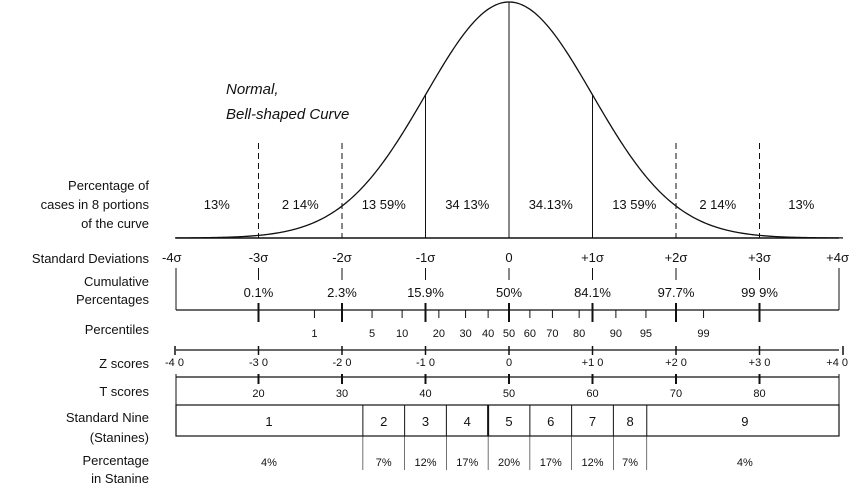  What do you see at coordinates (629, 421) in the screenshot?
I see `stanine-label: 8` at bounding box center [629, 421].